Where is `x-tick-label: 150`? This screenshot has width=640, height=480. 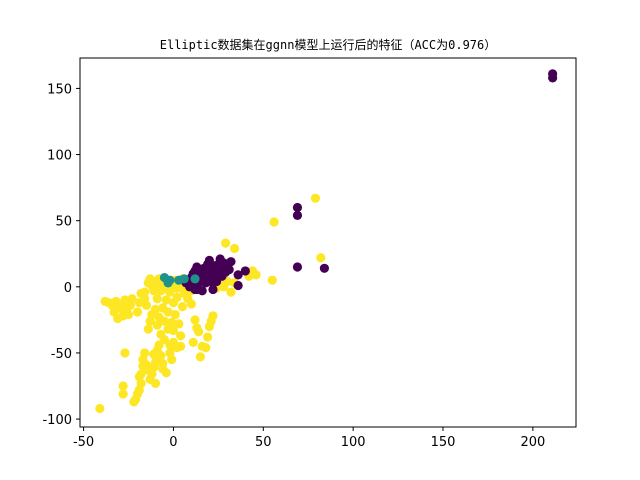 x-tick-label: 150 is located at coordinates (443, 442).